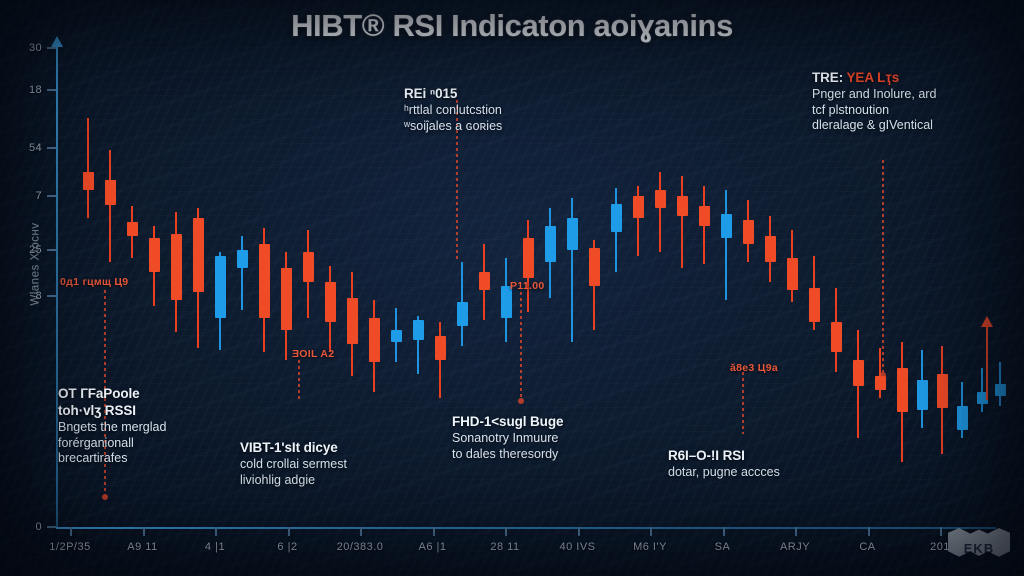 Image resolution: width=1024 pixels, height=576 pixels. Describe the element at coordinates (722, 547) in the screenshot. I see `x-tick-label-9: SA` at that location.